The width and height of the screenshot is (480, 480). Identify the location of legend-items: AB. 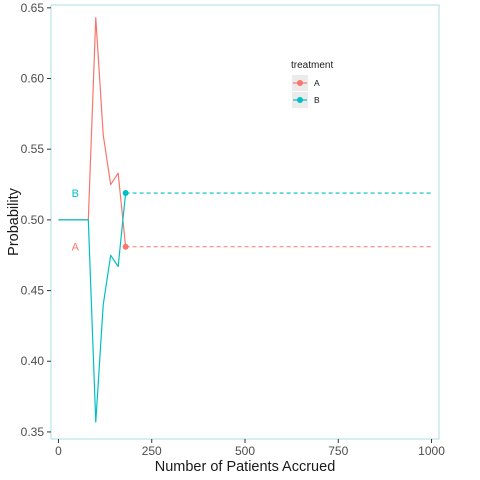
(306, 91).